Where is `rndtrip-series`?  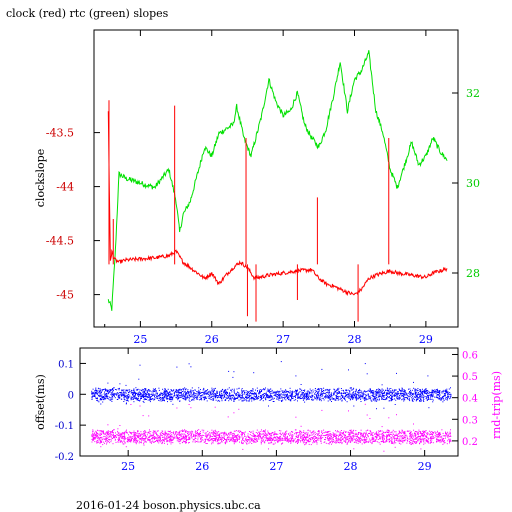 rndtrip-series is located at coordinates (271, 427).